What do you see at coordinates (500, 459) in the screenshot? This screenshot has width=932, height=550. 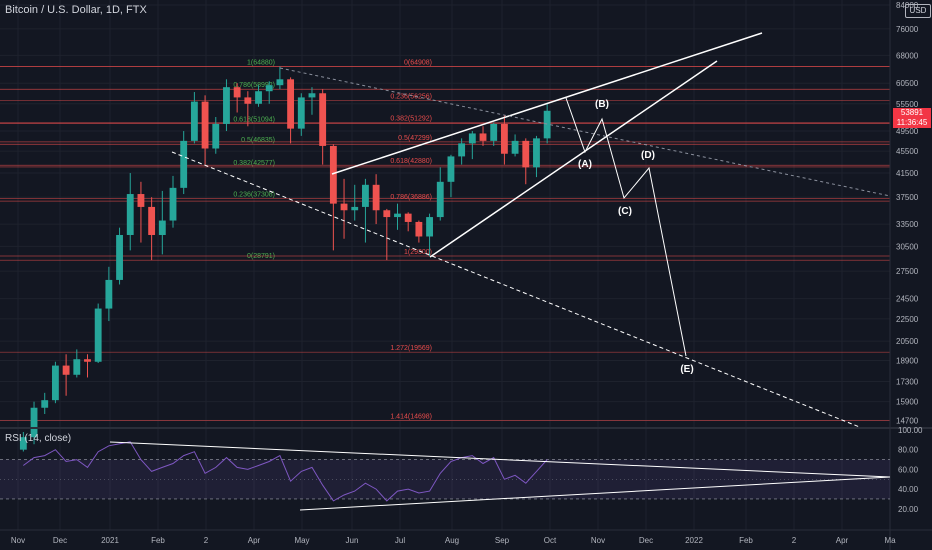 I see `rsi-upper-trendline` at bounding box center [500, 459].